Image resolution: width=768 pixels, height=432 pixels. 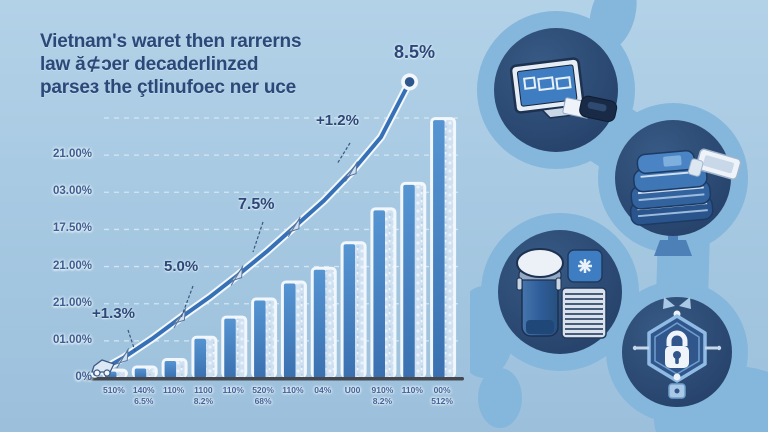 What do you see at coordinates (143, 395) in the screenshot?
I see `x-tick-label: 140% 6.5%` at bounding box center [143, 395].